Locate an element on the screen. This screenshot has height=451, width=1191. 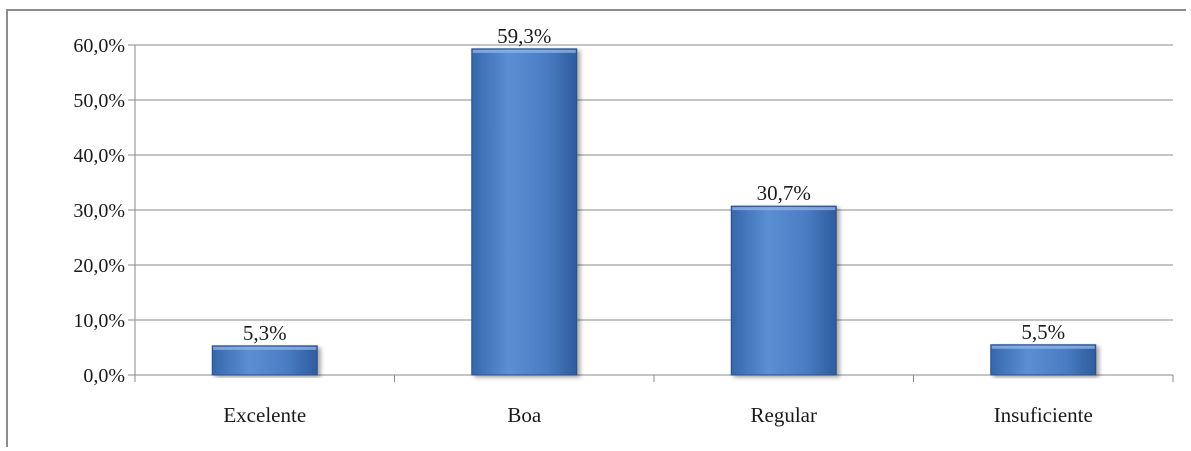
x-category-label: Boa is located at coordinates (524, 415).